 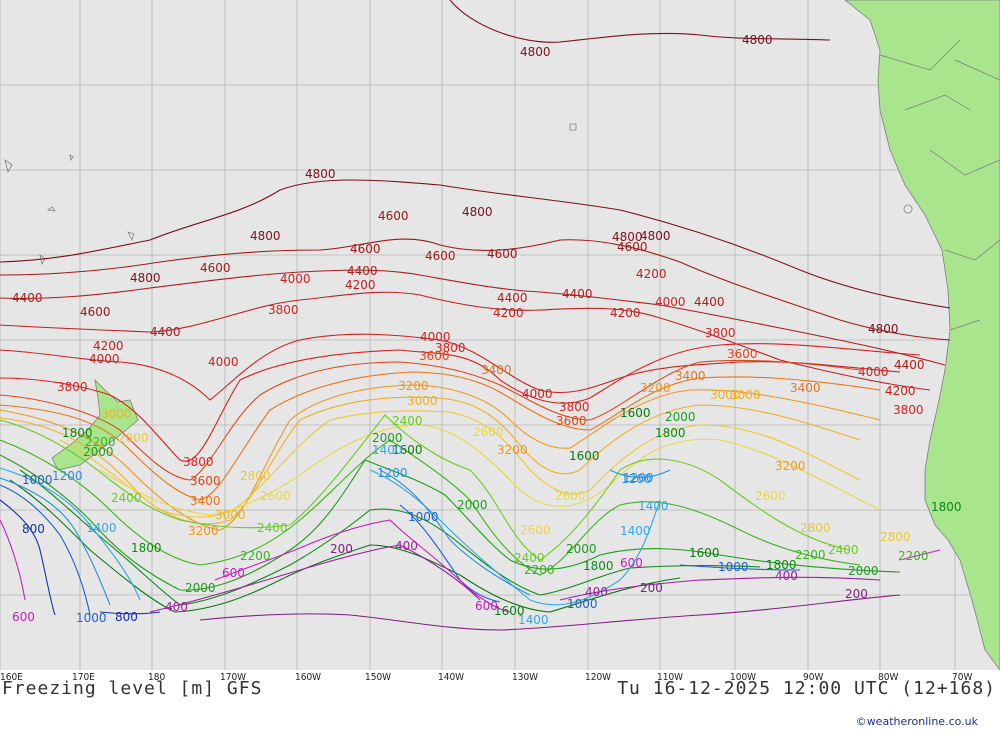 What do you see at coordinates (11, 677) in the screenshot?
I see `lon-label: 160E` at bounding box center [11, 677].